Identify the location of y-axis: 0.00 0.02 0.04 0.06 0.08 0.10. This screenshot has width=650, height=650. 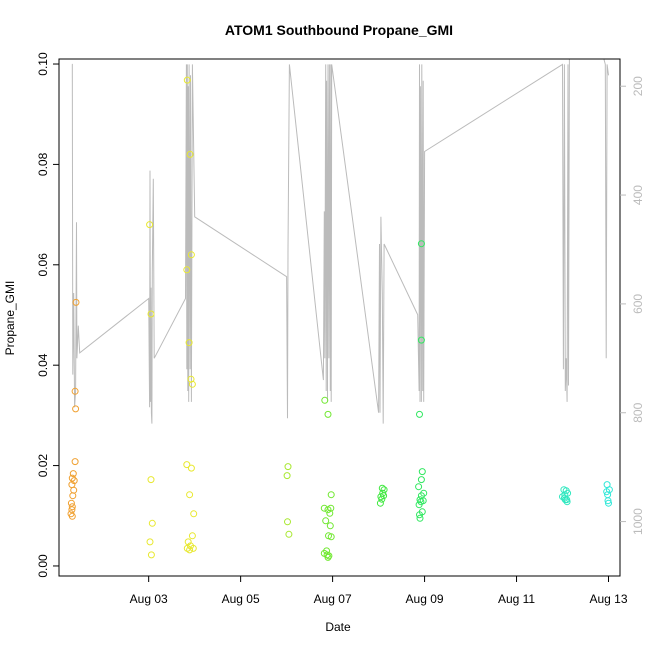
(47, 315).